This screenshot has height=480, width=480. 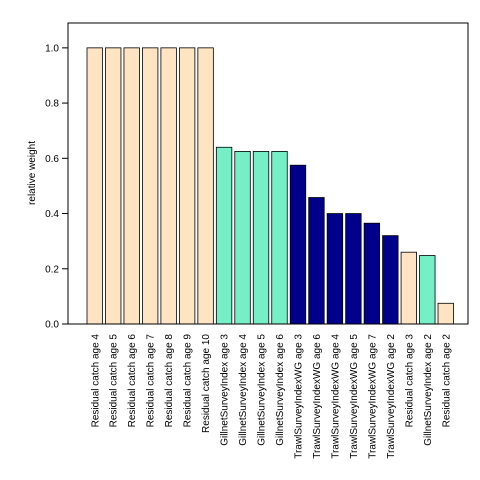 I want to click on category-label-4: Residual catch age 7, so click(x=151, y=381).